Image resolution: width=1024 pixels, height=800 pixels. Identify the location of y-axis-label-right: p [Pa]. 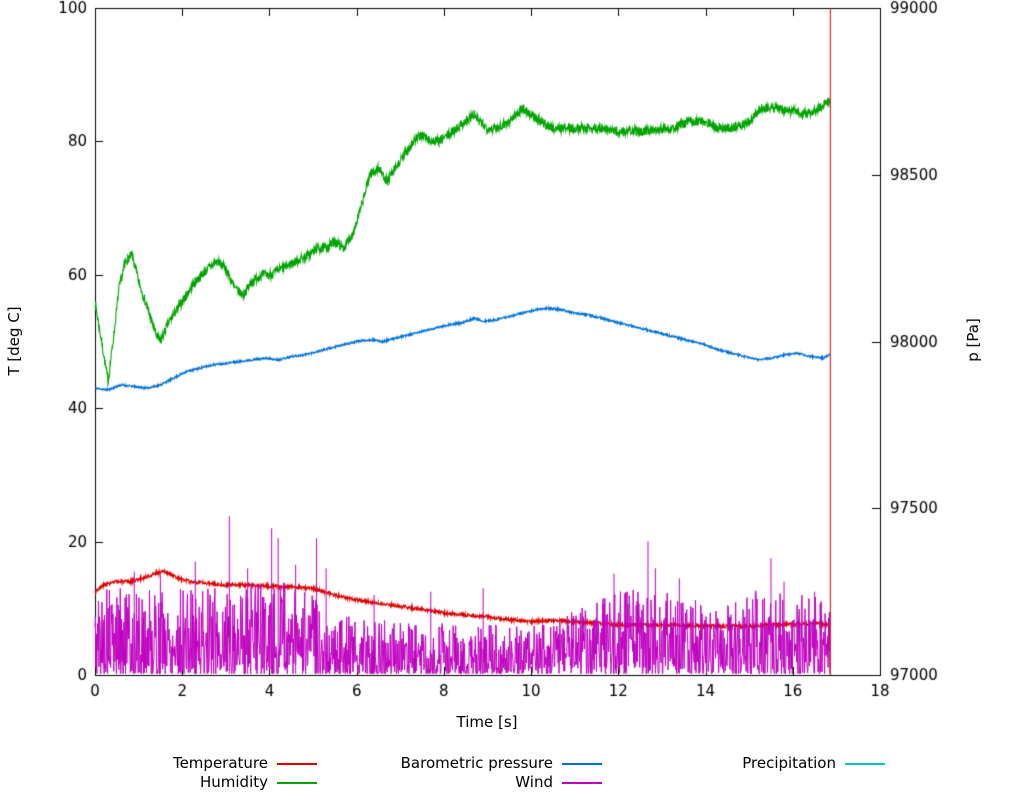
(973, 340).